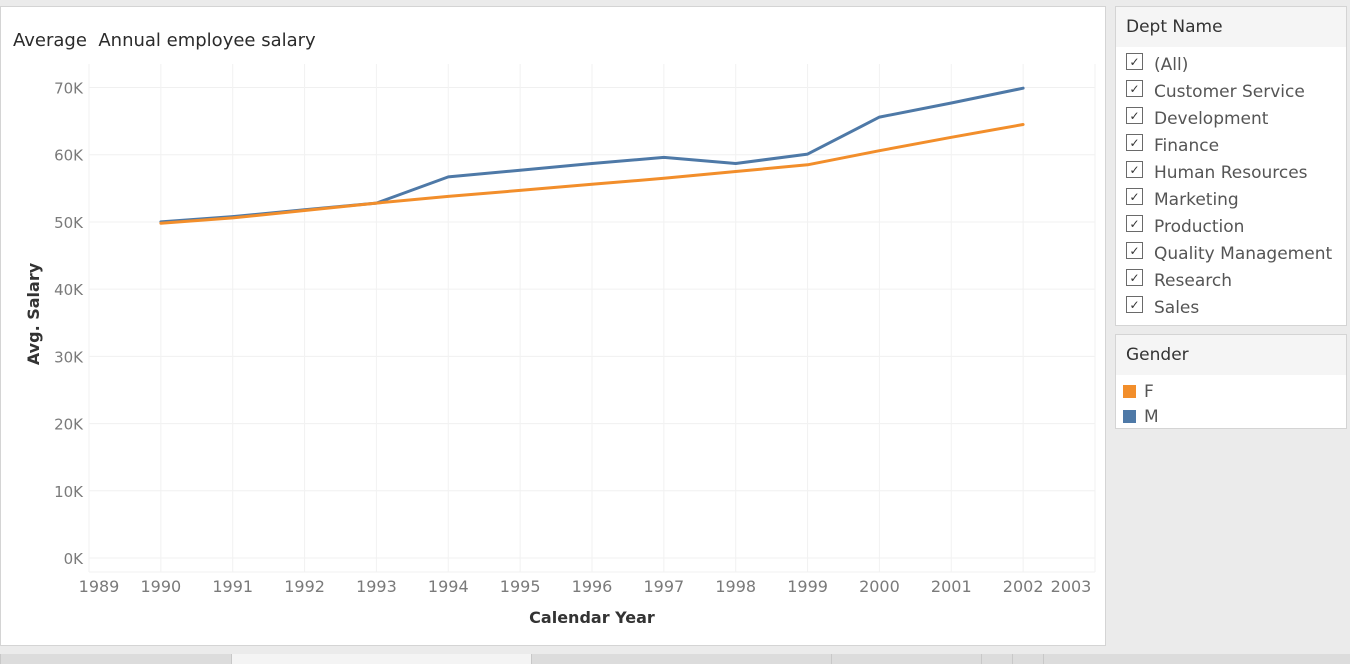  Describe the element at coordinates (879, 117) in the screenshot. I see `data-point-M-2000` at that location.